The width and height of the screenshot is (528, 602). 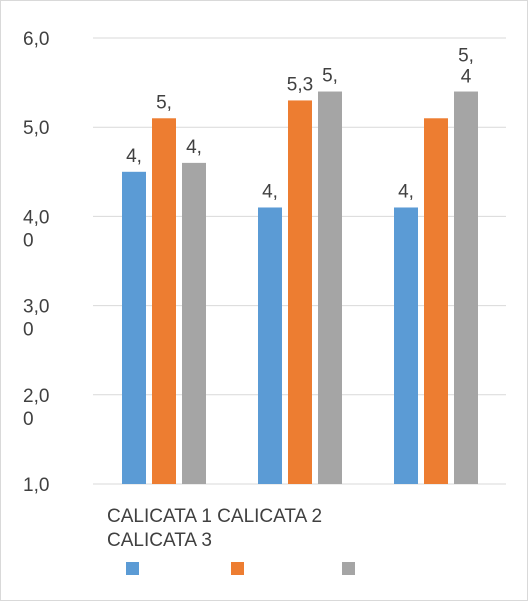 I want to click on data-label-3-3: 5, 4, so click(x=466, y=67).